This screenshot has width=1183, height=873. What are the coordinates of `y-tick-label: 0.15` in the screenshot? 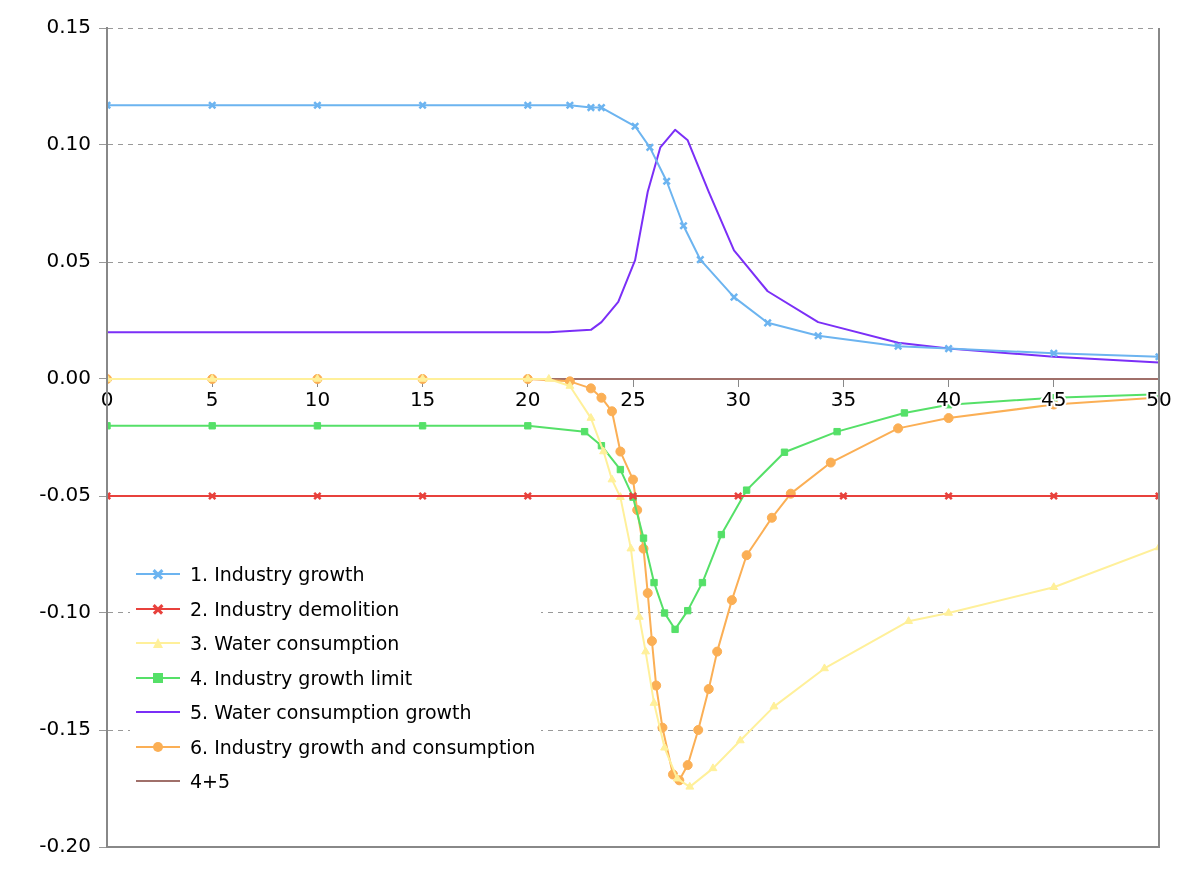 It's located at (68, 26).